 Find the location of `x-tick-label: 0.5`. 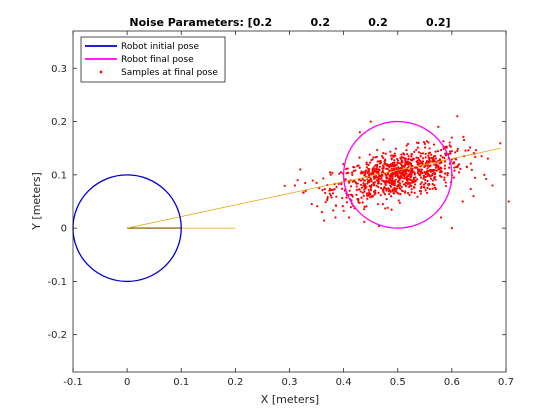

x-tick-label: 0.5 is located at coordinates (398, 382).